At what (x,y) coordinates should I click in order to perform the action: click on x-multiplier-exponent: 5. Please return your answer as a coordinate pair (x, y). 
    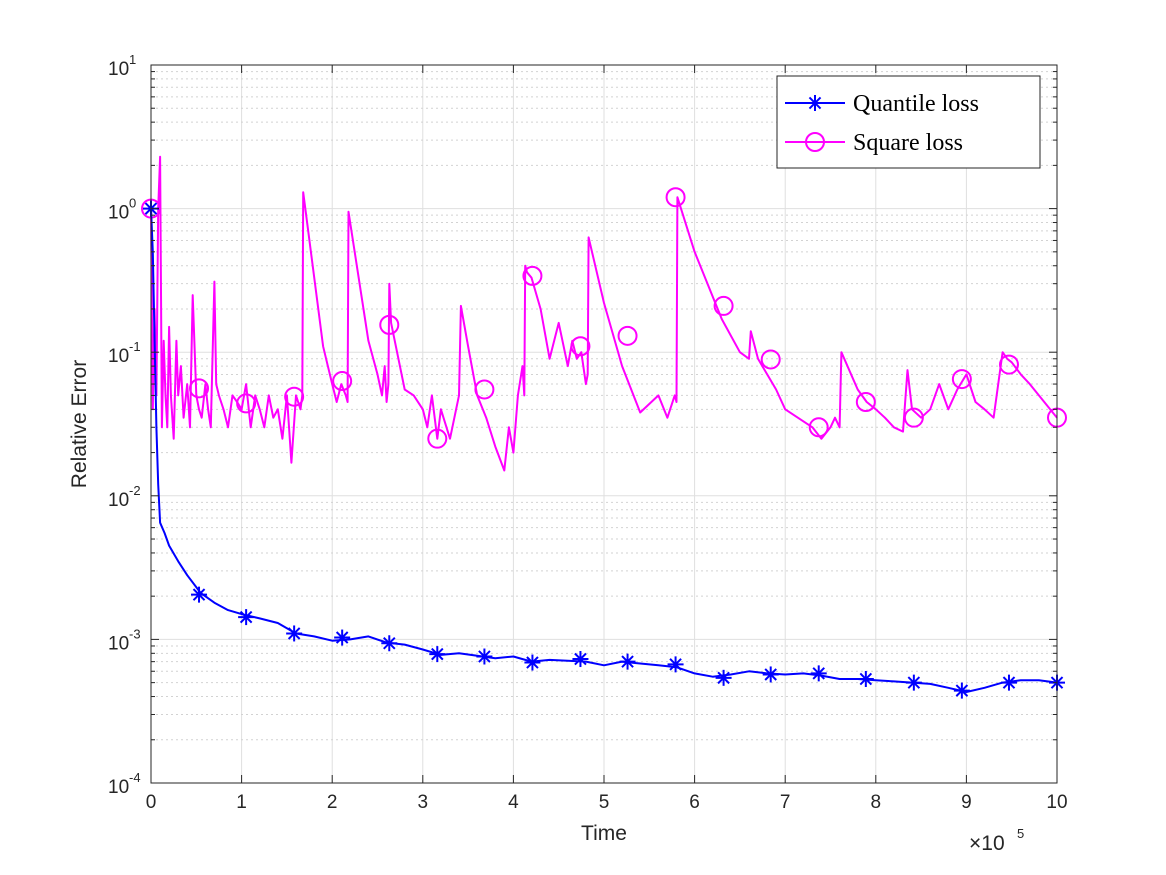
    Looking at the image, I should click on (1020, 833).